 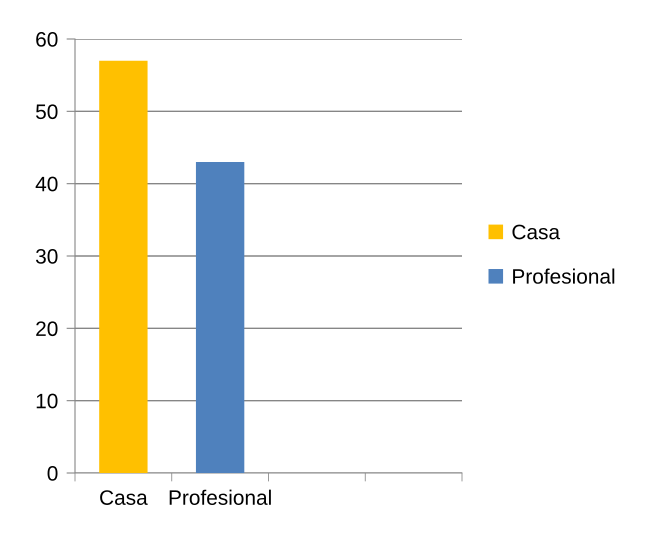 What do you see at coordinates (53, 473) in the screenshot?
I see `y-tick-label: 0` at bounding box center [53, 473].